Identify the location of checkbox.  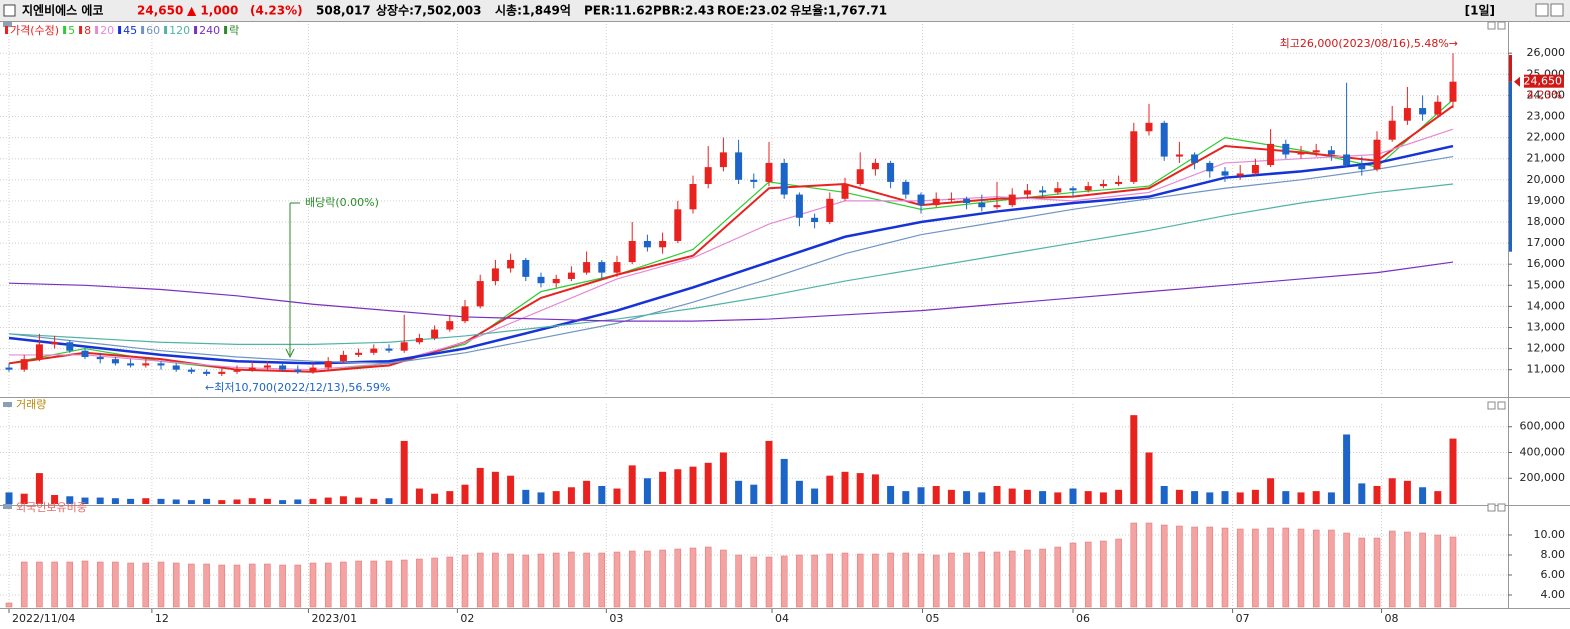
(9, 10).